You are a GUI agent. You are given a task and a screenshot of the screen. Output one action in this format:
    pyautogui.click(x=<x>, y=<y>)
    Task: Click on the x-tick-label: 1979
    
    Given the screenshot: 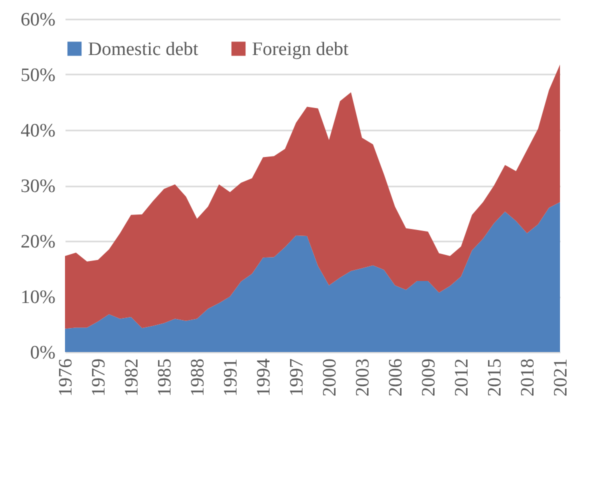 What is the action you would take?
    pyautogui.click(x=99, y=377)
    